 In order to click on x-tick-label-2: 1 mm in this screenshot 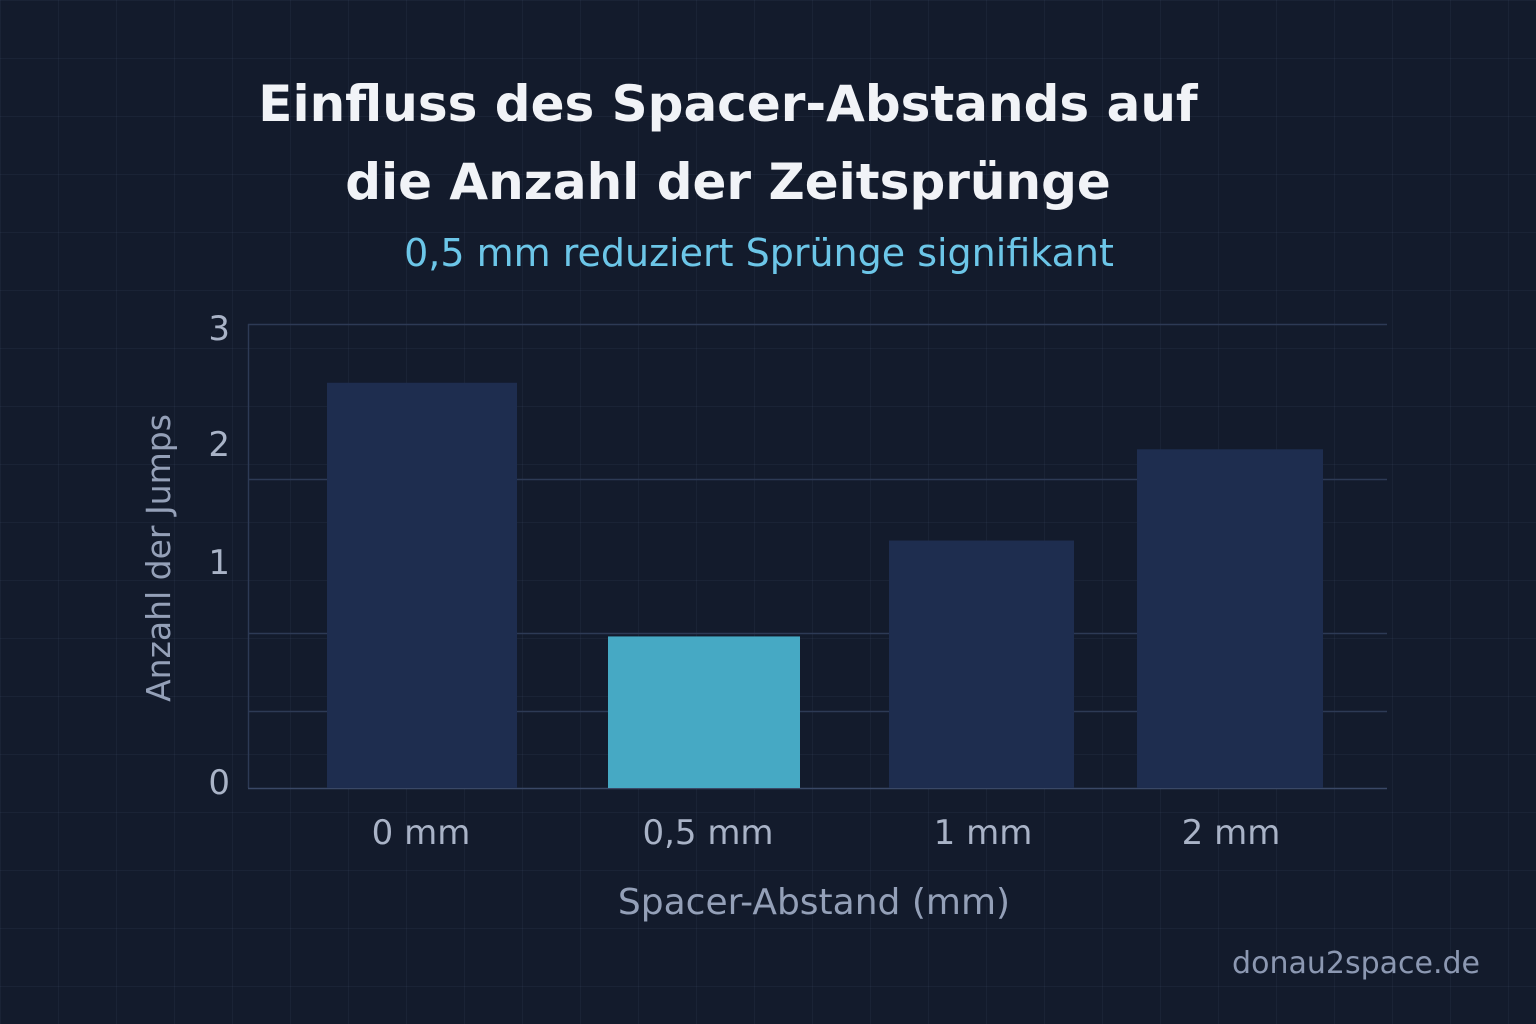, I will do `click(983, 833)`.